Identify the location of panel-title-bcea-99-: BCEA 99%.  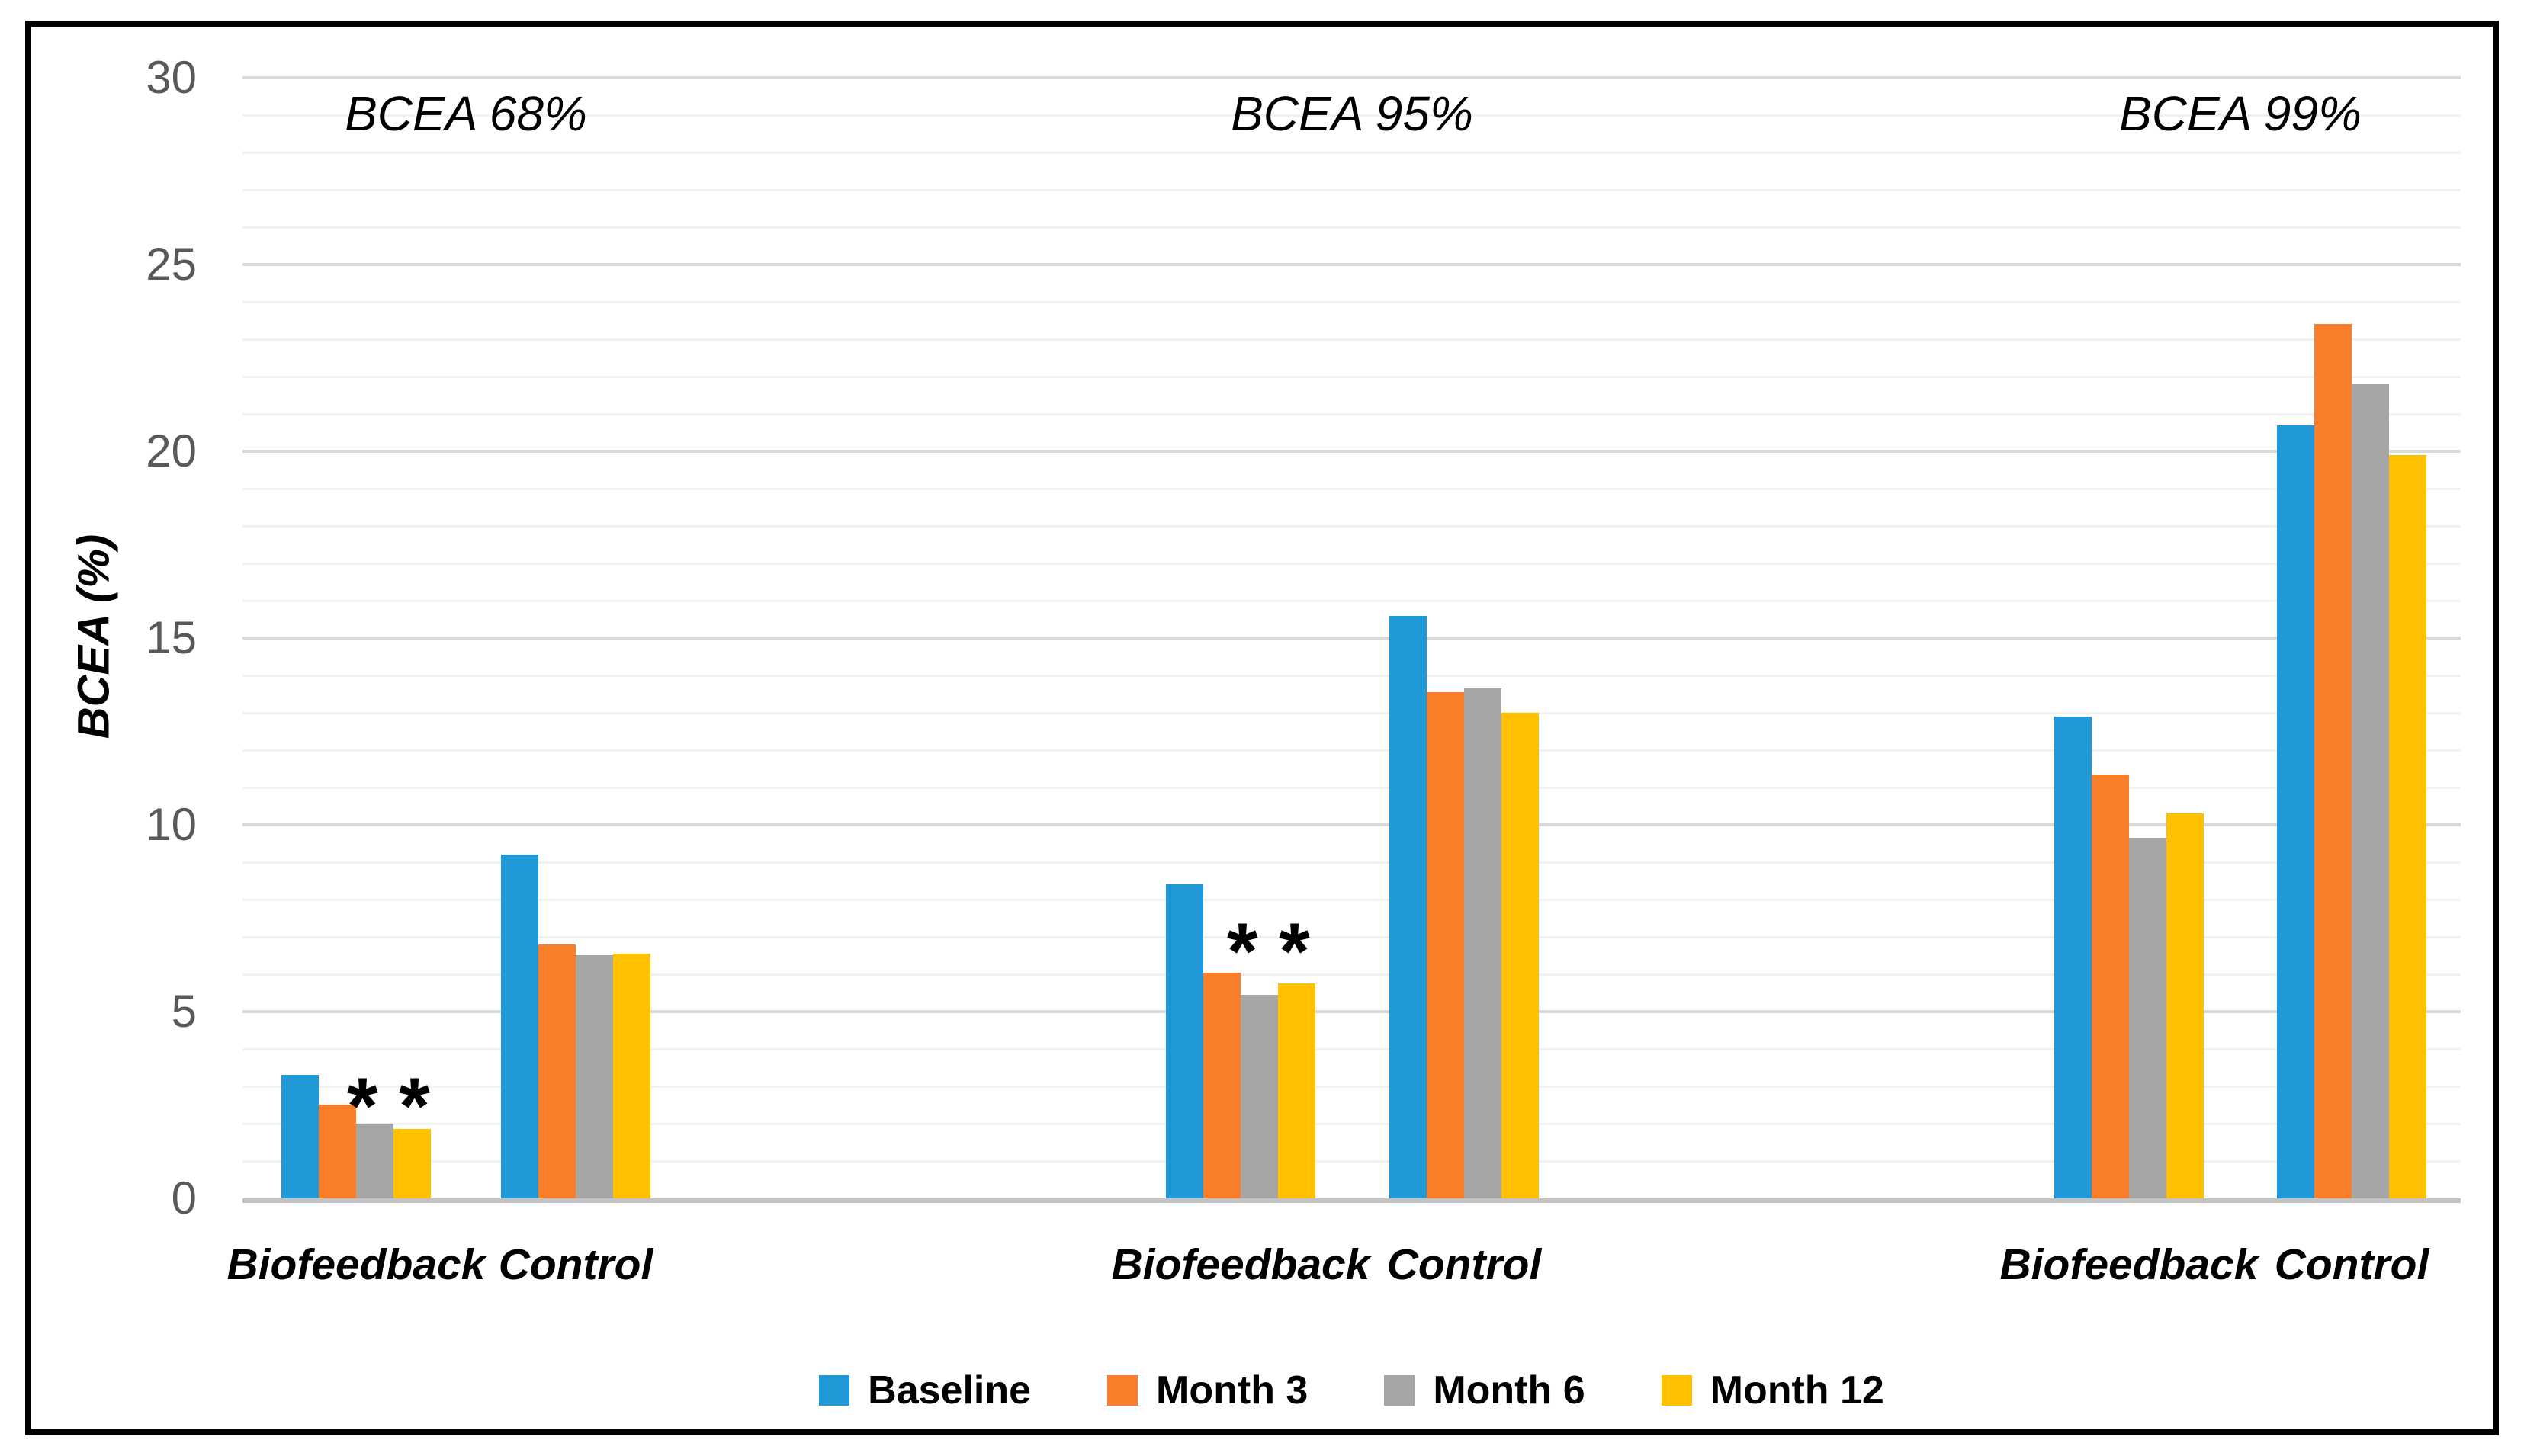
(2240, 113).